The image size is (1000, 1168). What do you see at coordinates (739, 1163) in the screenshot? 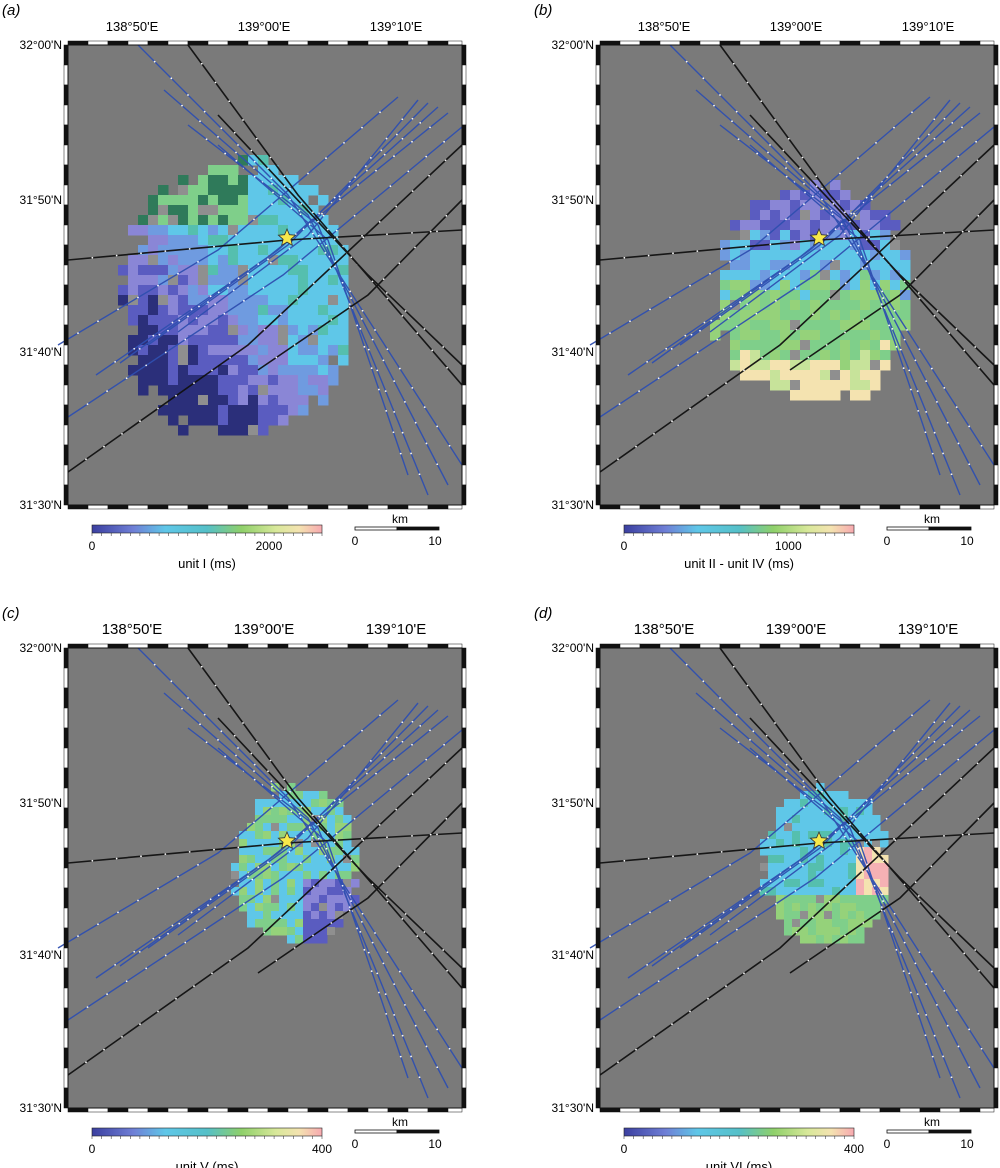
I see `colorbar-title: unit VI (ms)` at bounding box center [739, 1163].